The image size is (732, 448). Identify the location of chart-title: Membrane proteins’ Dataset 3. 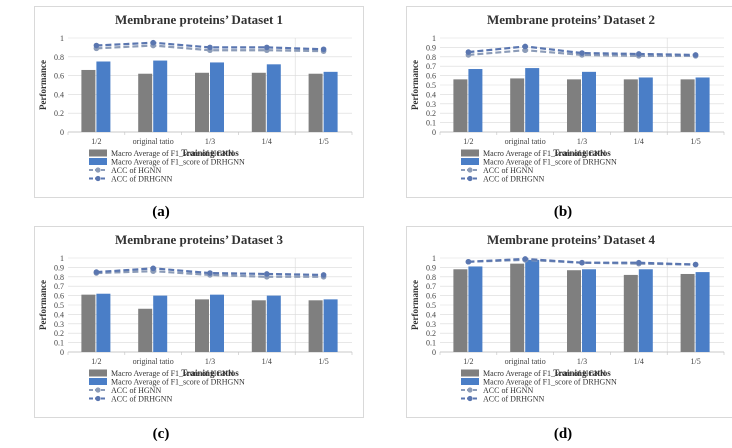
(199, 239).